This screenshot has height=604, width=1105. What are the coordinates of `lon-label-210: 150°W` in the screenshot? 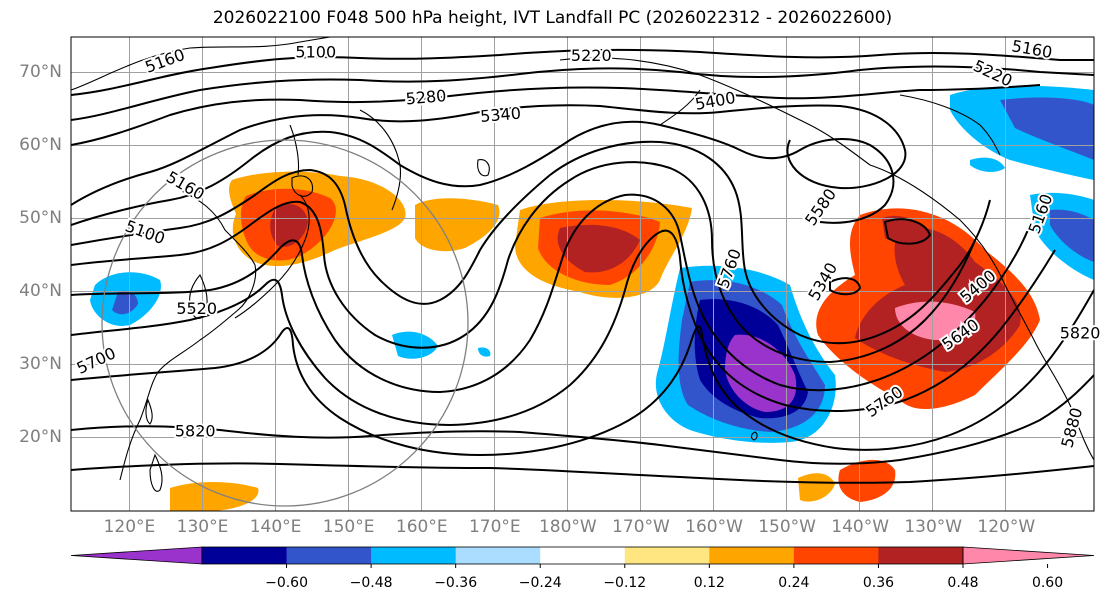 It's located at (787, 527).